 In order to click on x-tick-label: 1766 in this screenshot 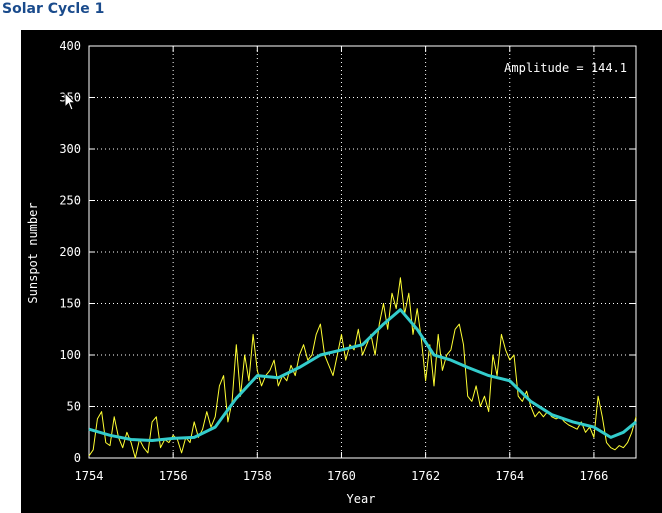, I will do `click(593, 476)`.